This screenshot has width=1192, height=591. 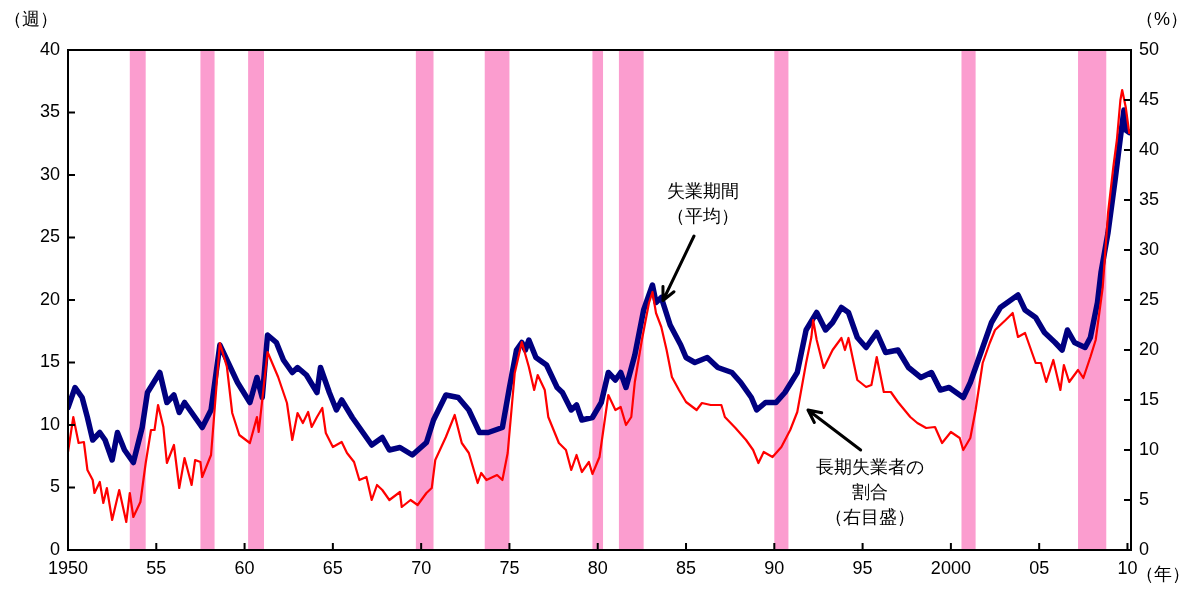 I want to click on y-tick-label: 15, so click(x=49, y=361).